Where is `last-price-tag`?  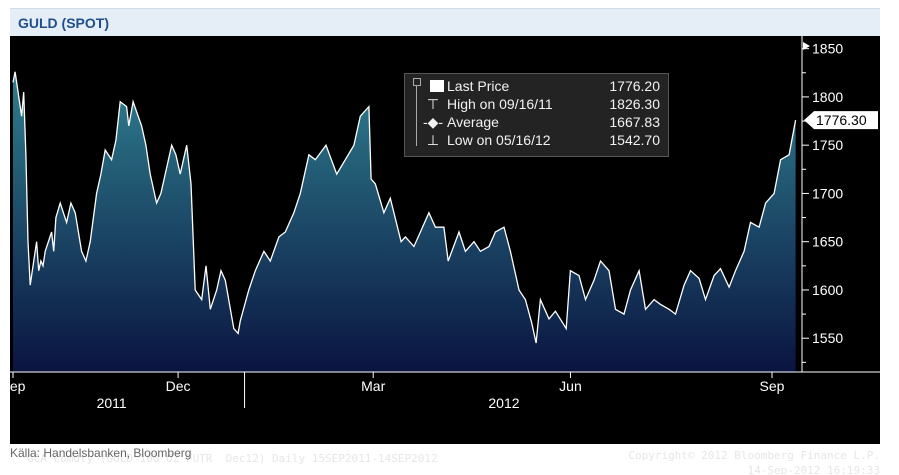
last-price-tag is located at coordinates (841, 120).